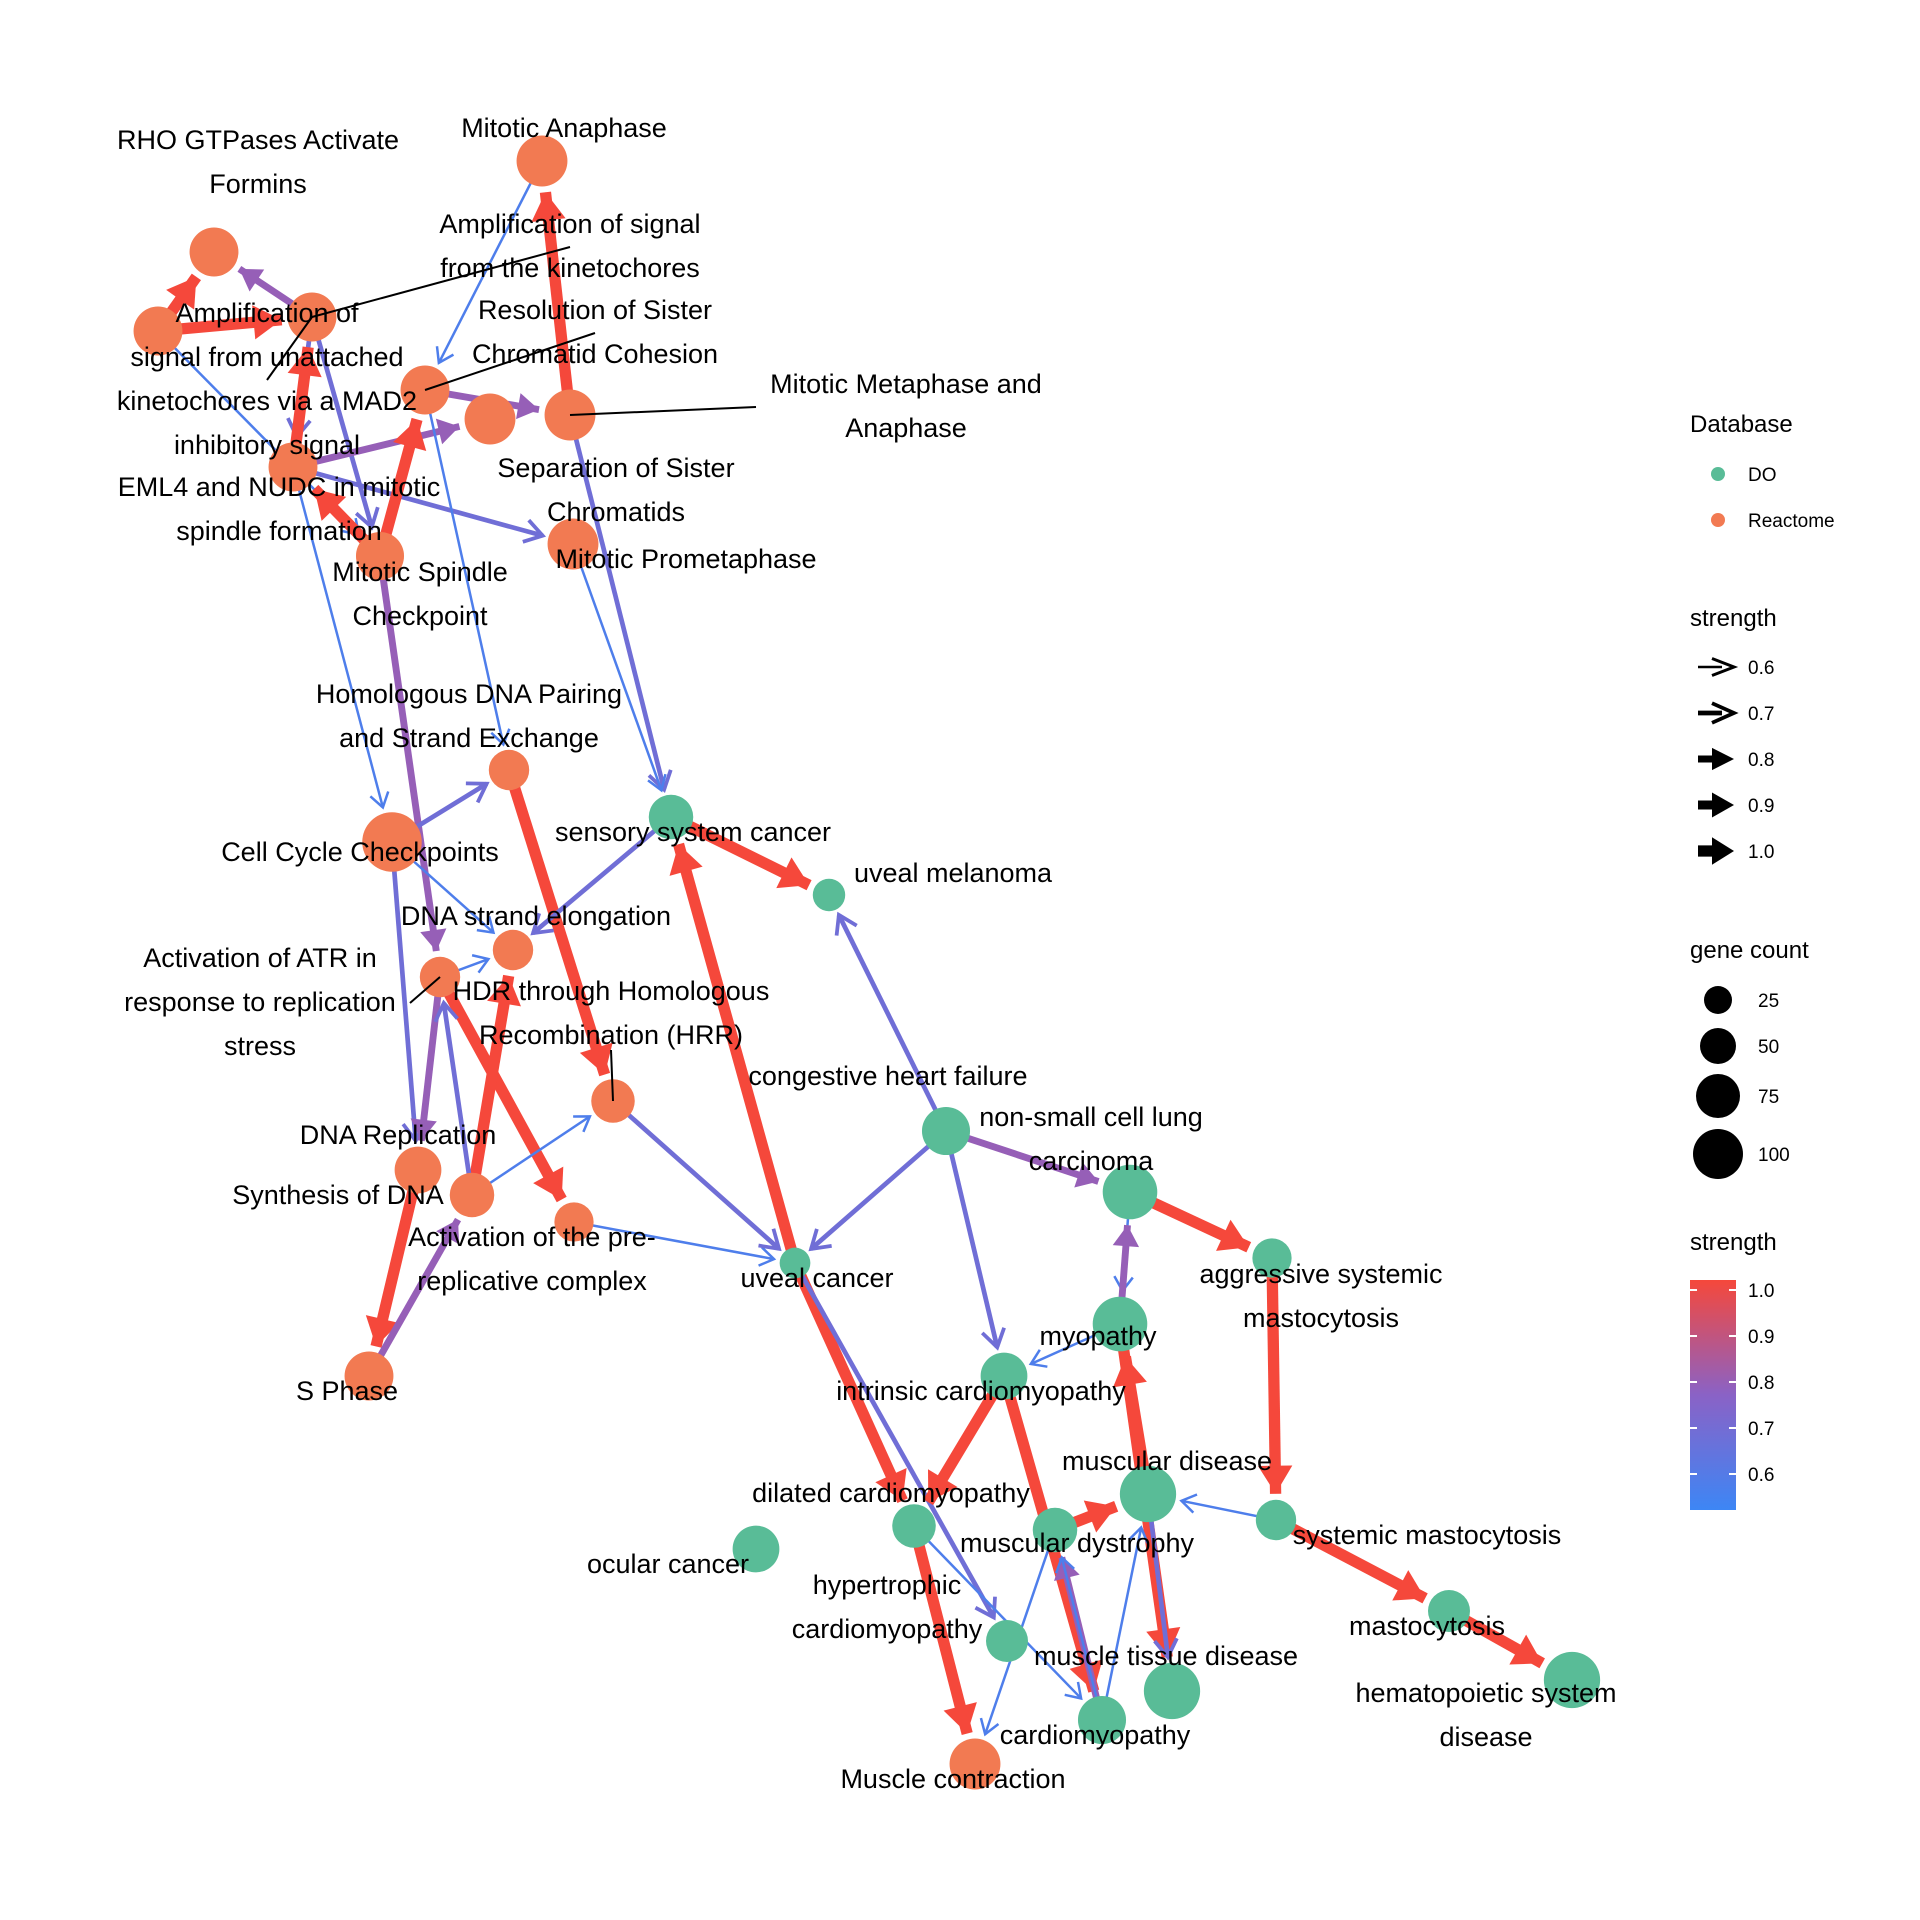 The image size is (1920, 1920). What do you see at coordinates (1768, 1047) in the screenshot?
I see `legend-size-label-50: 50` at bounding box center [1768, 1047].